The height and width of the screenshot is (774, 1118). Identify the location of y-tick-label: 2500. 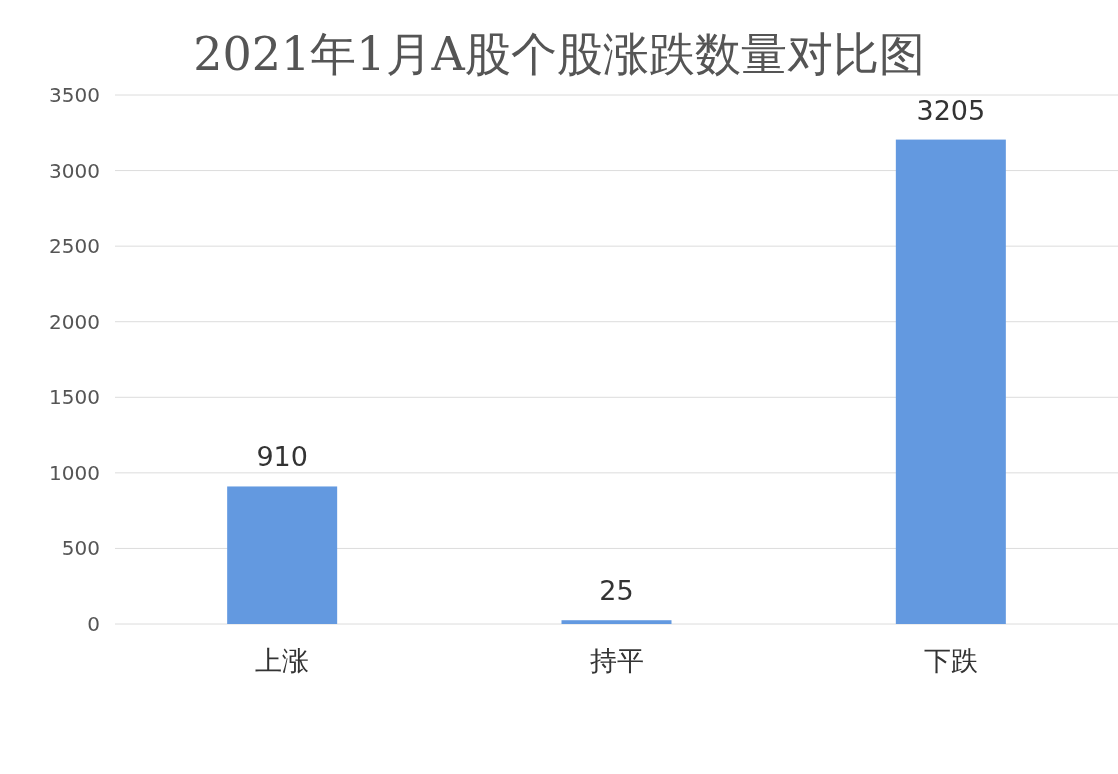
(74, 246).